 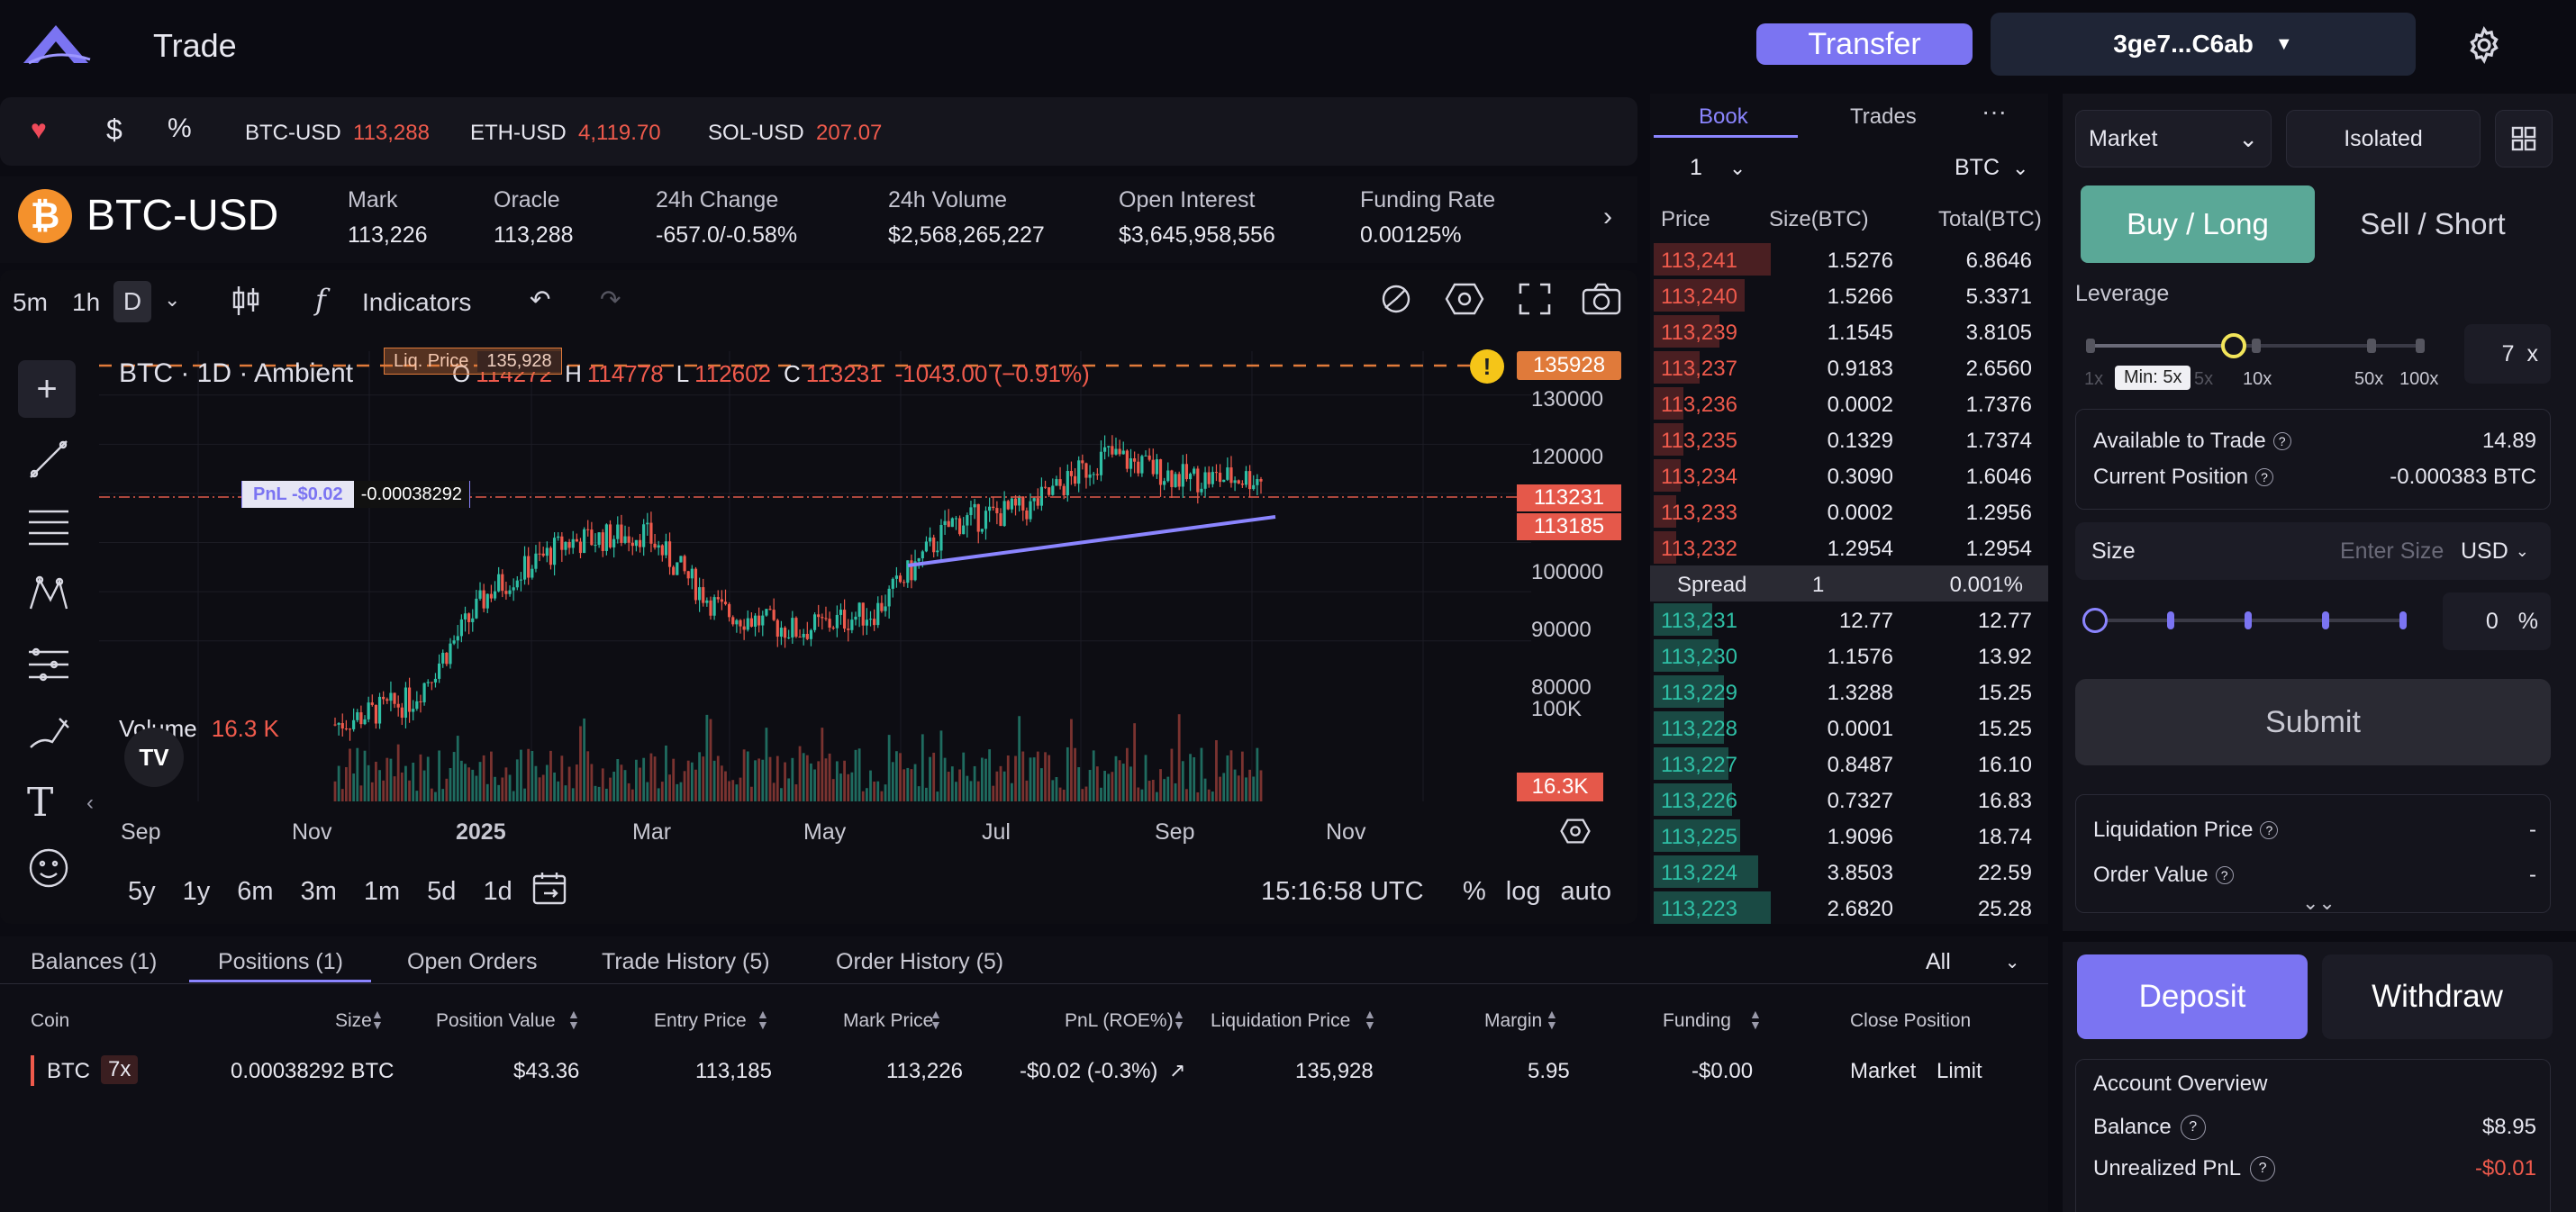 I want to click on interval-menu-chevron-icon: ⌄, so click(x=172, y=299).